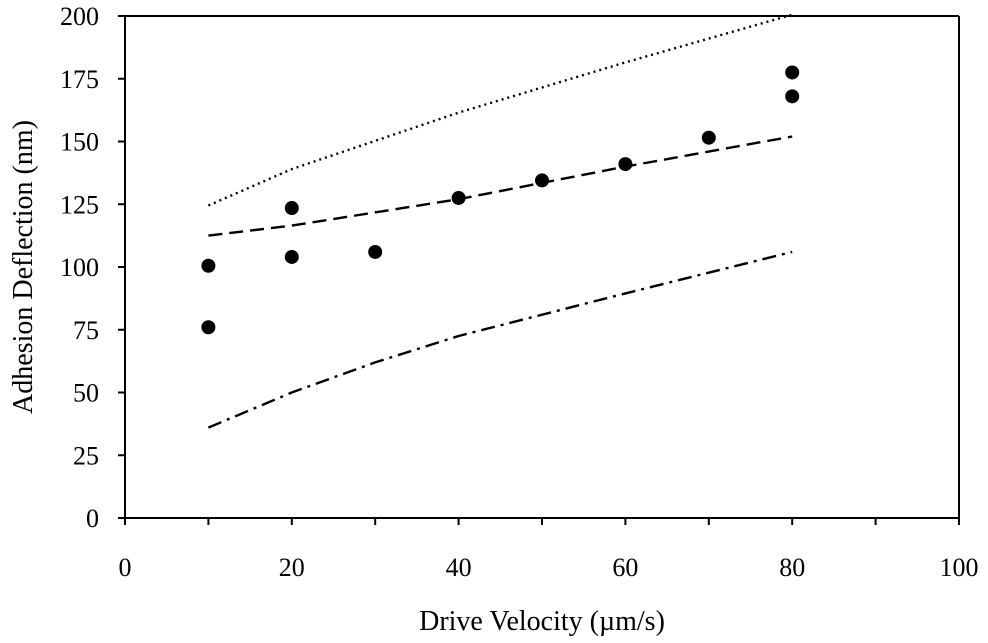 This screenshot has width=988, height=643. What do you see at coordinates (292, 567) in the screenshot?
I see `x-tick-label: 20` at bounding box center [292, 567].